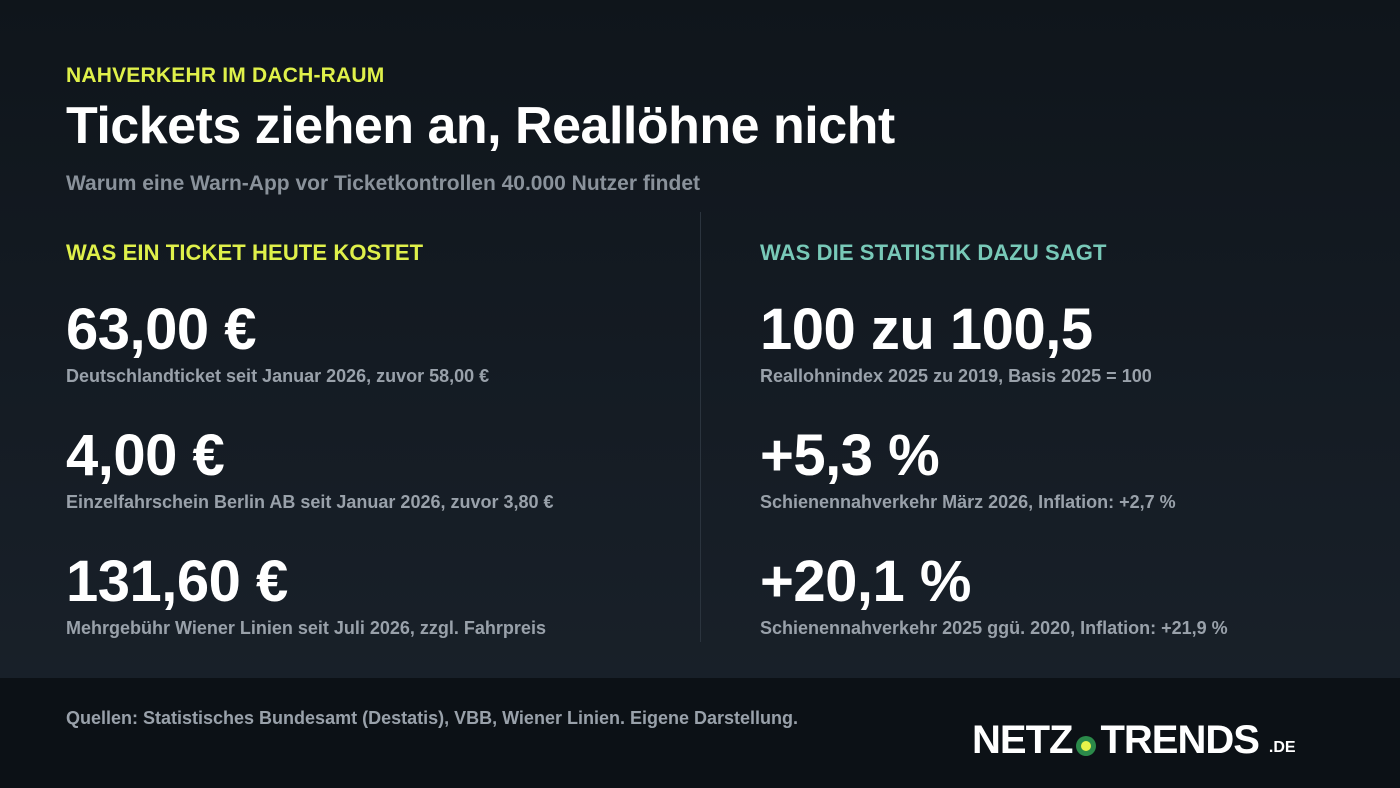  Describe the element at coordinates (865, 581) in the screenshot. I see `stat-value: +20,1 %` at that location.